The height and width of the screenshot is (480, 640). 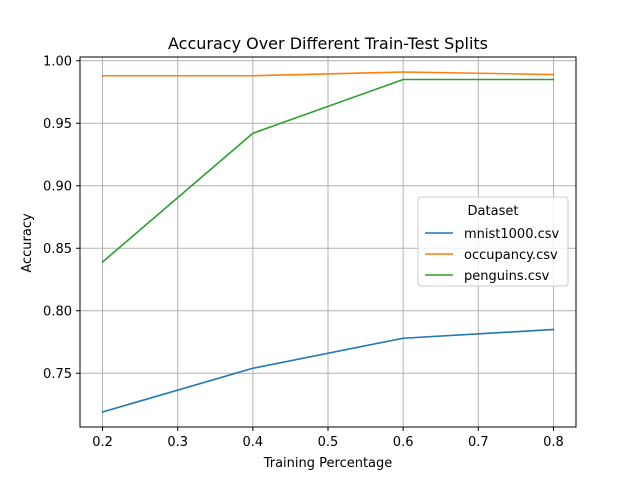 What do you see at coordinates (102, 442) in the screenshot?
I see `x-tick-label: 0.2` at bounding box center [102, 442].